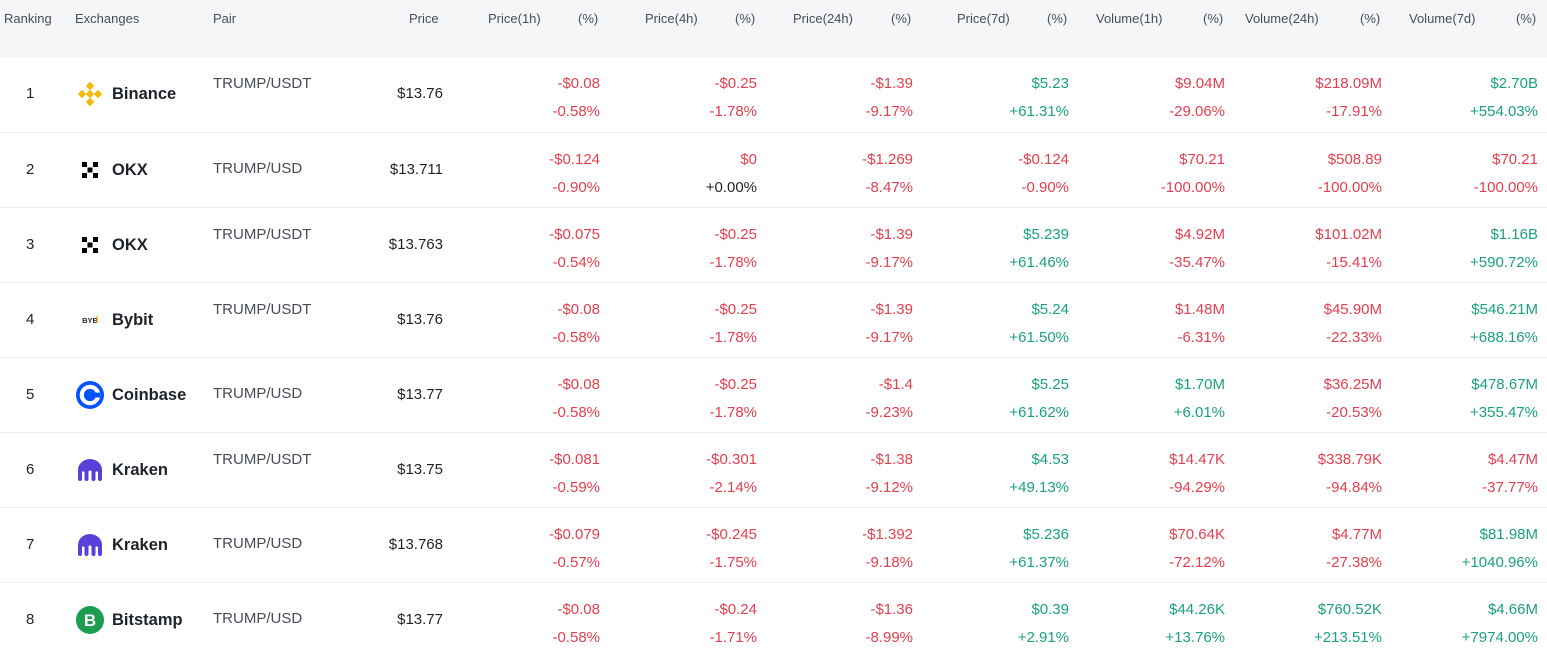  Describe the element at coordinates (588, 18) in the screenshot. I see `header-price-1h-pct: (%)` at that location.